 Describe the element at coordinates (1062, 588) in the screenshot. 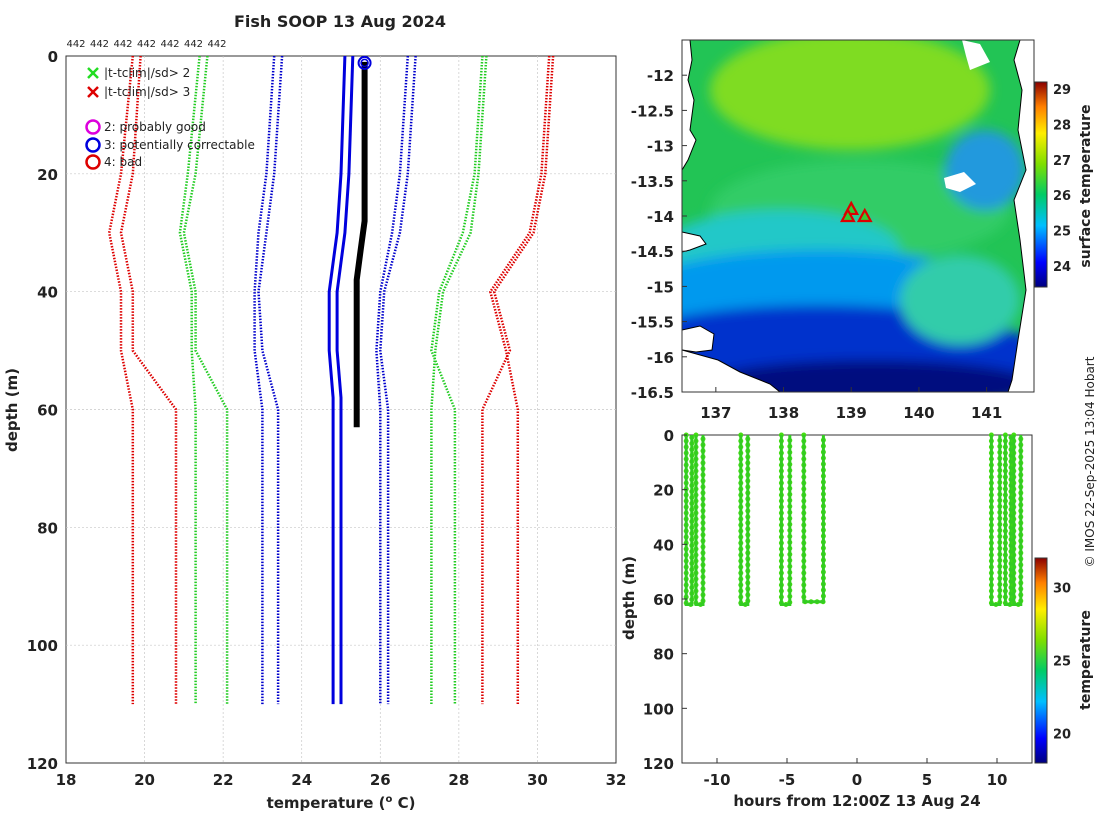

I see `time-depth-colorbar-tick-label: 30` at that location.